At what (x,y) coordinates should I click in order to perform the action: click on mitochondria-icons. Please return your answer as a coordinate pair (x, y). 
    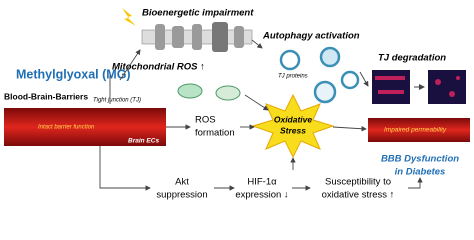
    Looking at the image, I should click on (209, 92).